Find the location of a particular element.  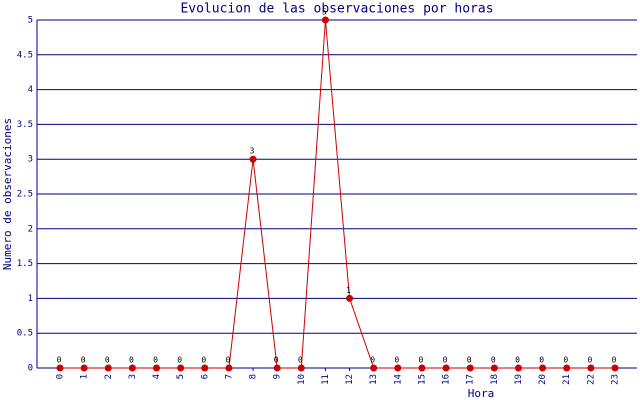

y-axis-label: Numero de observaciones is located at coordinates (7, 194).